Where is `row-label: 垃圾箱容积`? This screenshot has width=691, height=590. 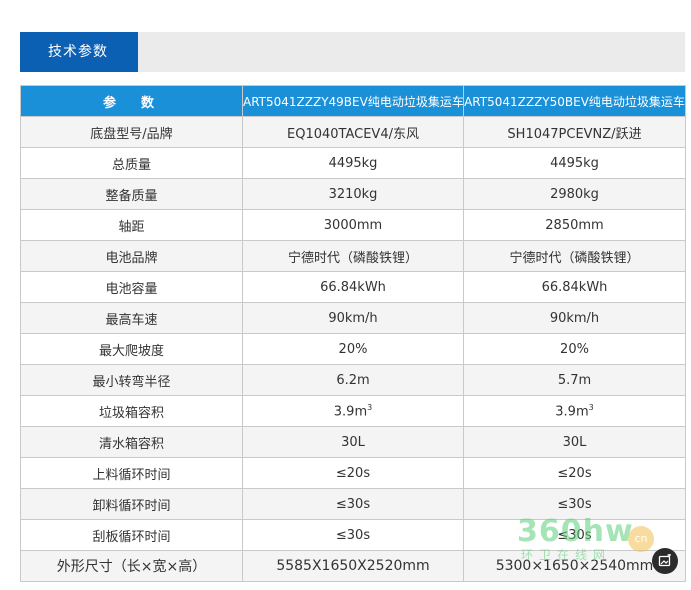 row-label: 垃圾箱容积 is located at coordinates (131, 411).